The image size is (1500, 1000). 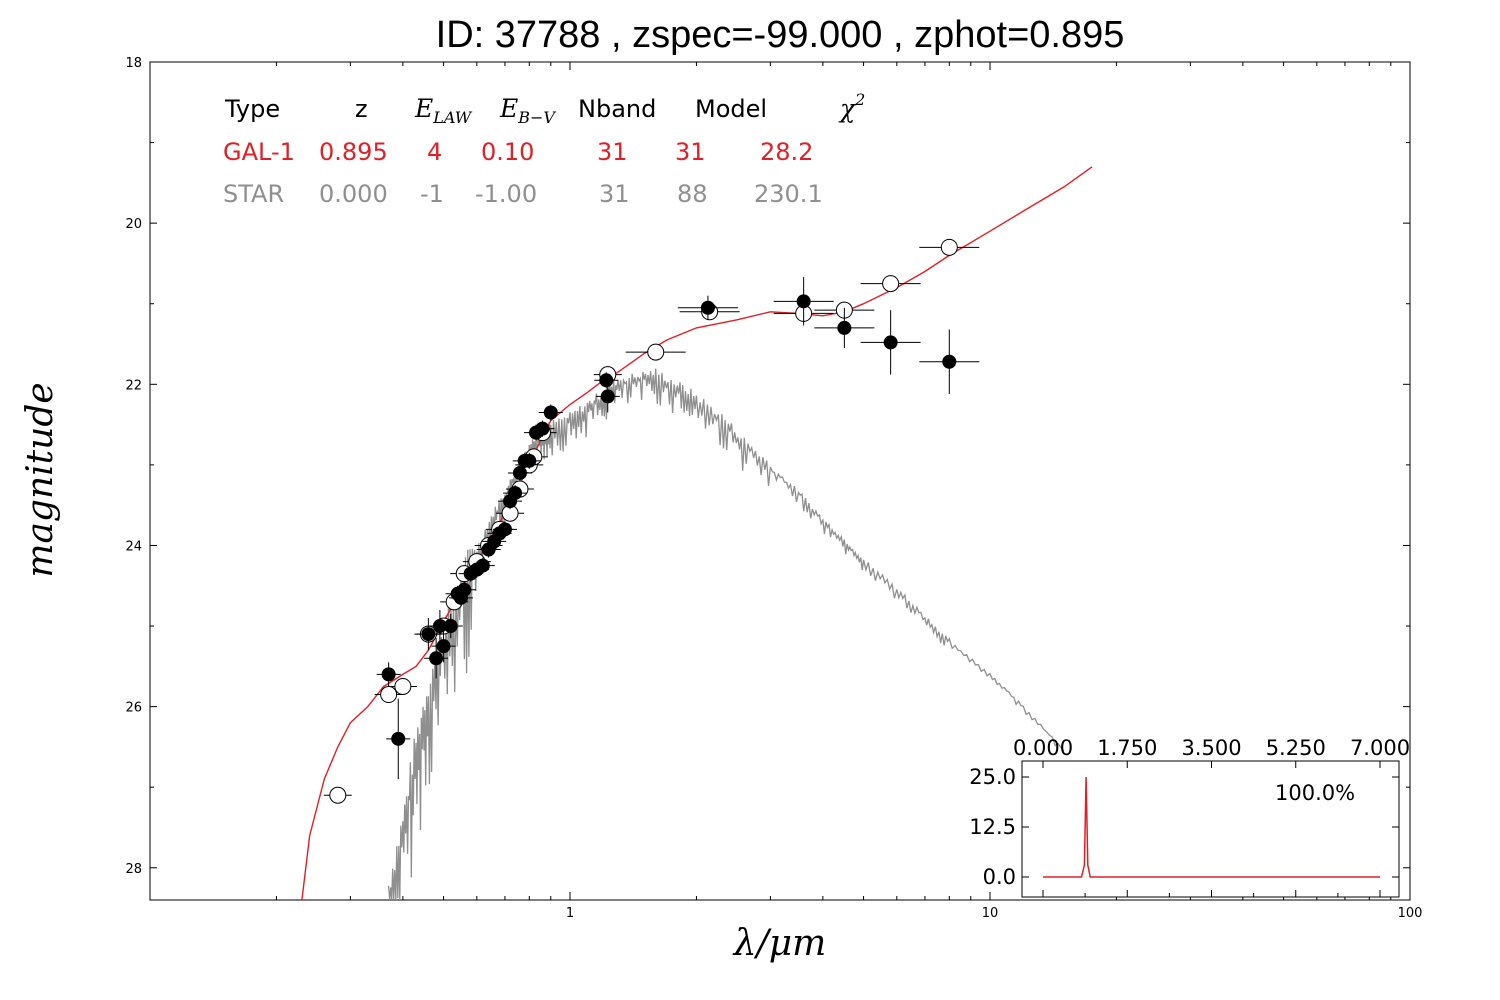 I want to click on inset-pdf-line, so click(x=1211, y=827).